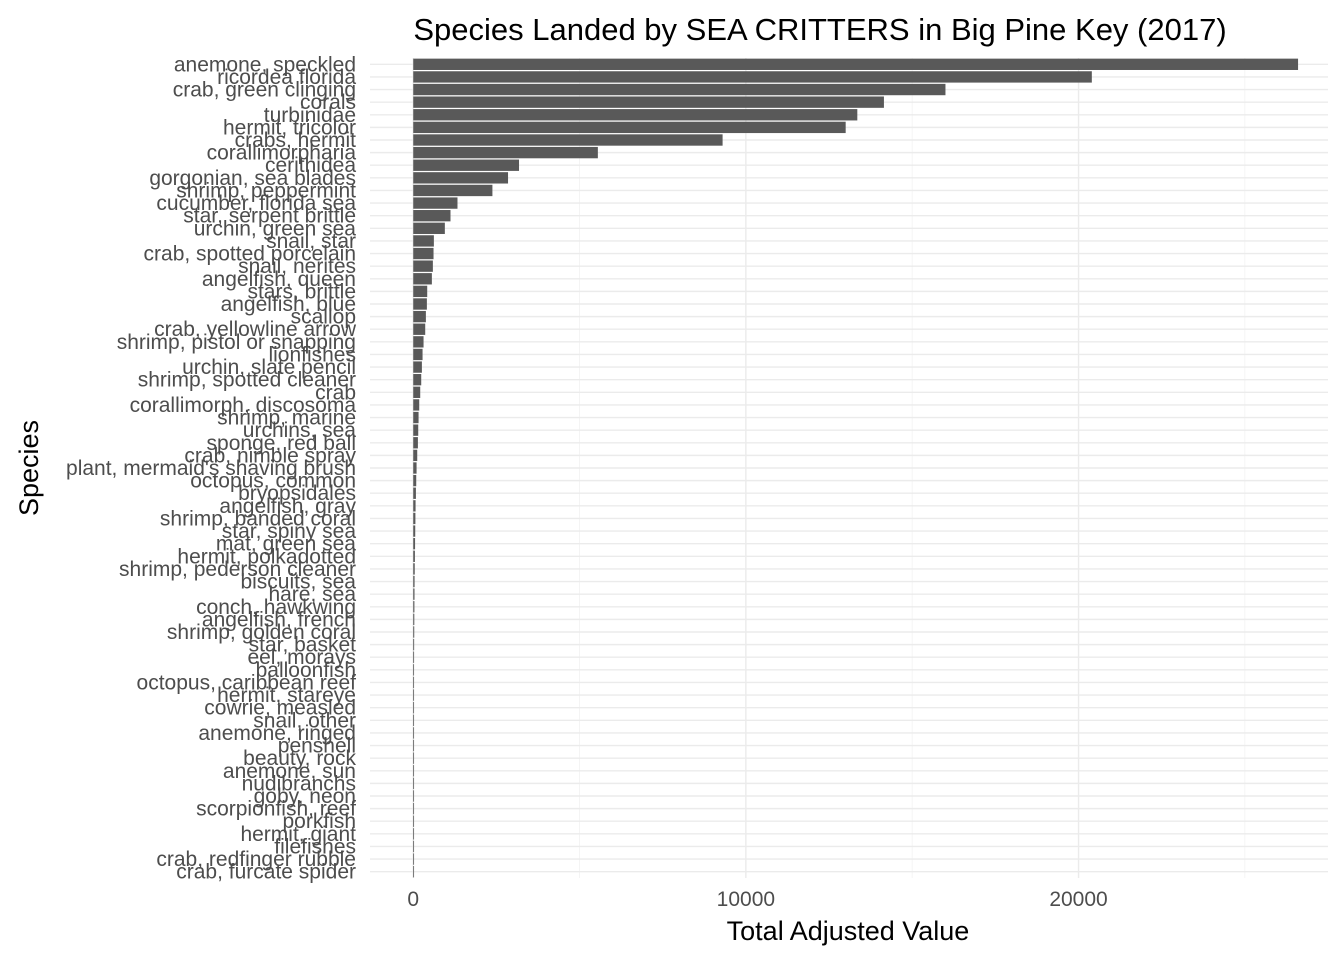  What do you see at coordinates (301, 291) in the screenshot?
I see `y-tick-label: stars, brittle` at bounding box center [301, 291].